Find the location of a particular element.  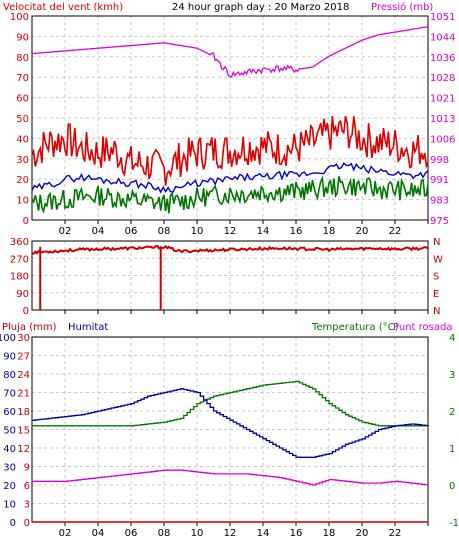

temperature-y-tick-label: 1 is located at coordinates (452, 449).